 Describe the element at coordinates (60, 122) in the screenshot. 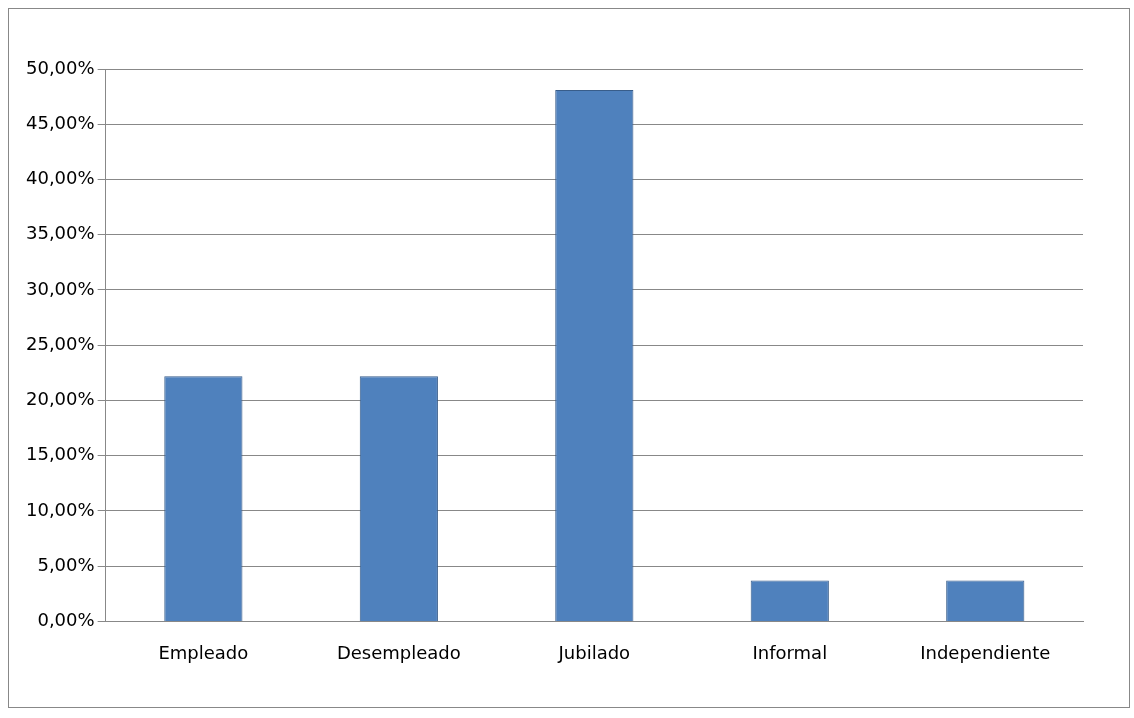

I see `y-tick-label: 45,00%` at that location.